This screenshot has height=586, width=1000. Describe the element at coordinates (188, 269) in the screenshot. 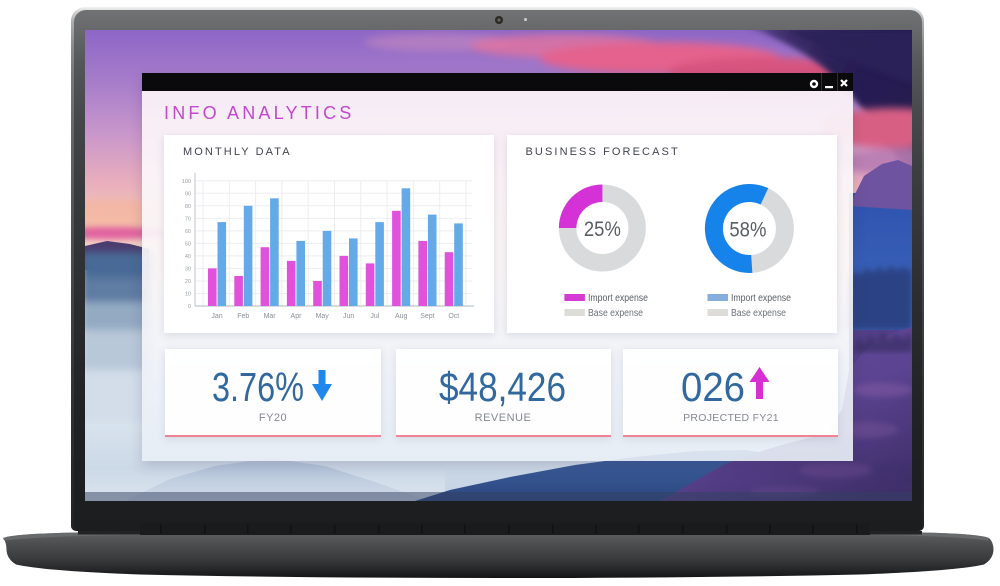

I see `svg-text: 30` at that location.